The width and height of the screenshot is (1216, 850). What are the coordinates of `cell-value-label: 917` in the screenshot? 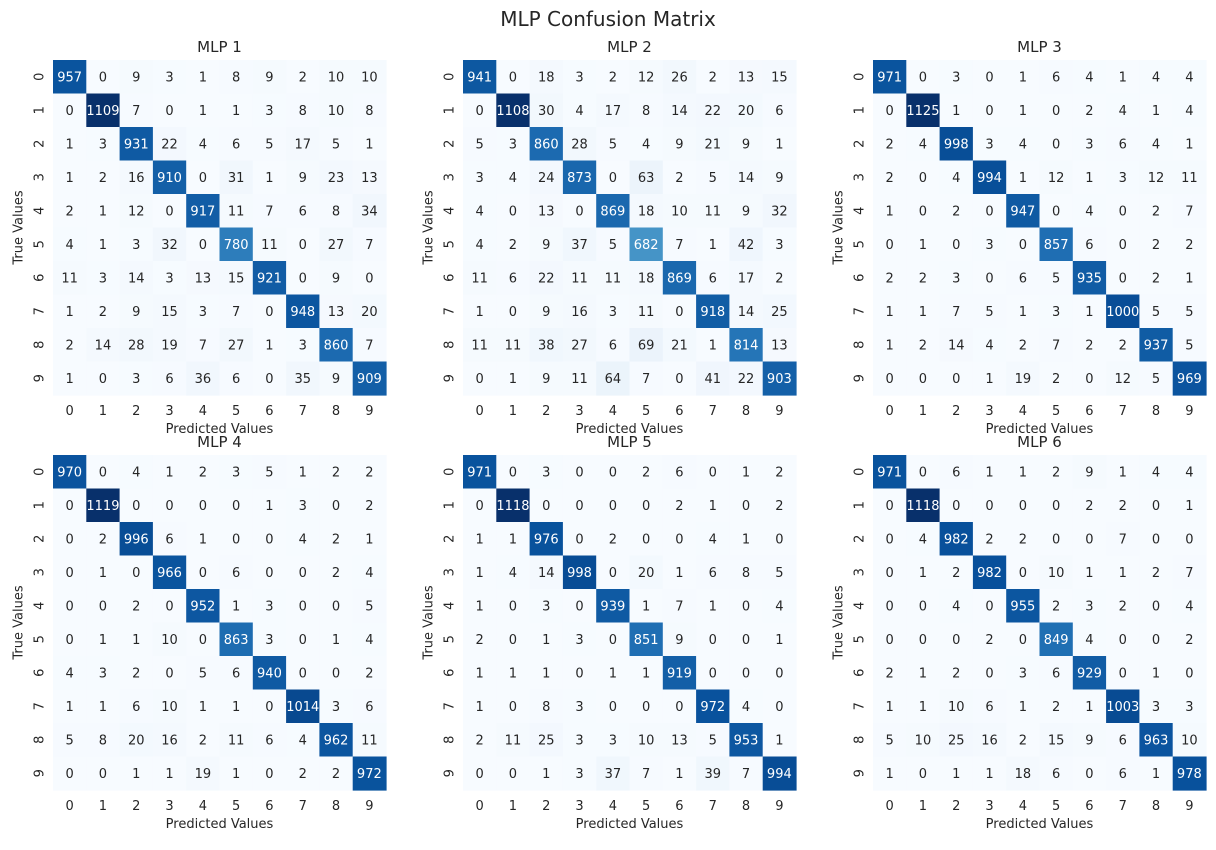 It's located at (202, 211).